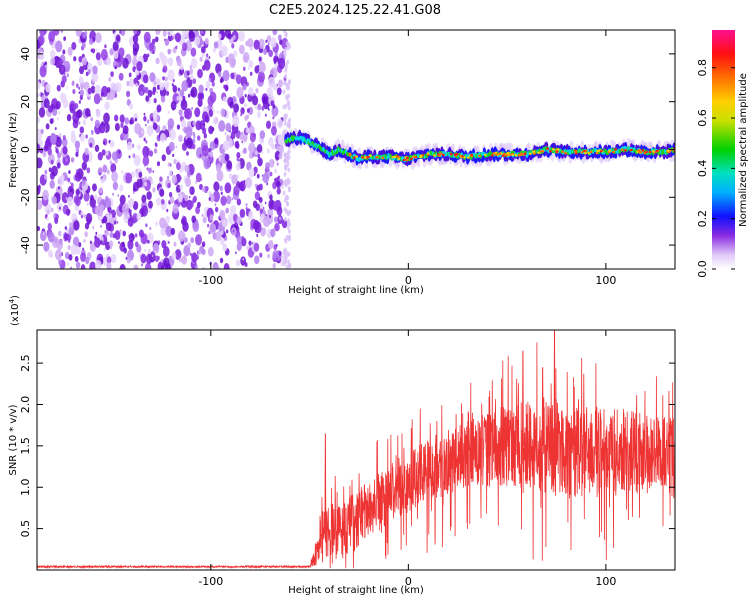 Image resolution: width=750 pixels, height=600 pixels. Describe the element at coordinates (605, 280) in the screenshot. I see `spectrogram-x-tick-label: 100` at that location.